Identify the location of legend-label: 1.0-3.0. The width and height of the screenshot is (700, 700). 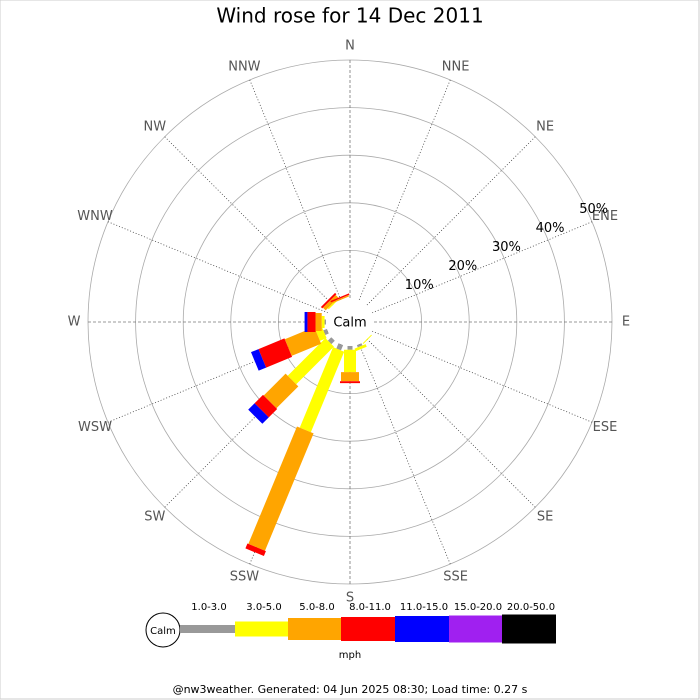
(208, 607).